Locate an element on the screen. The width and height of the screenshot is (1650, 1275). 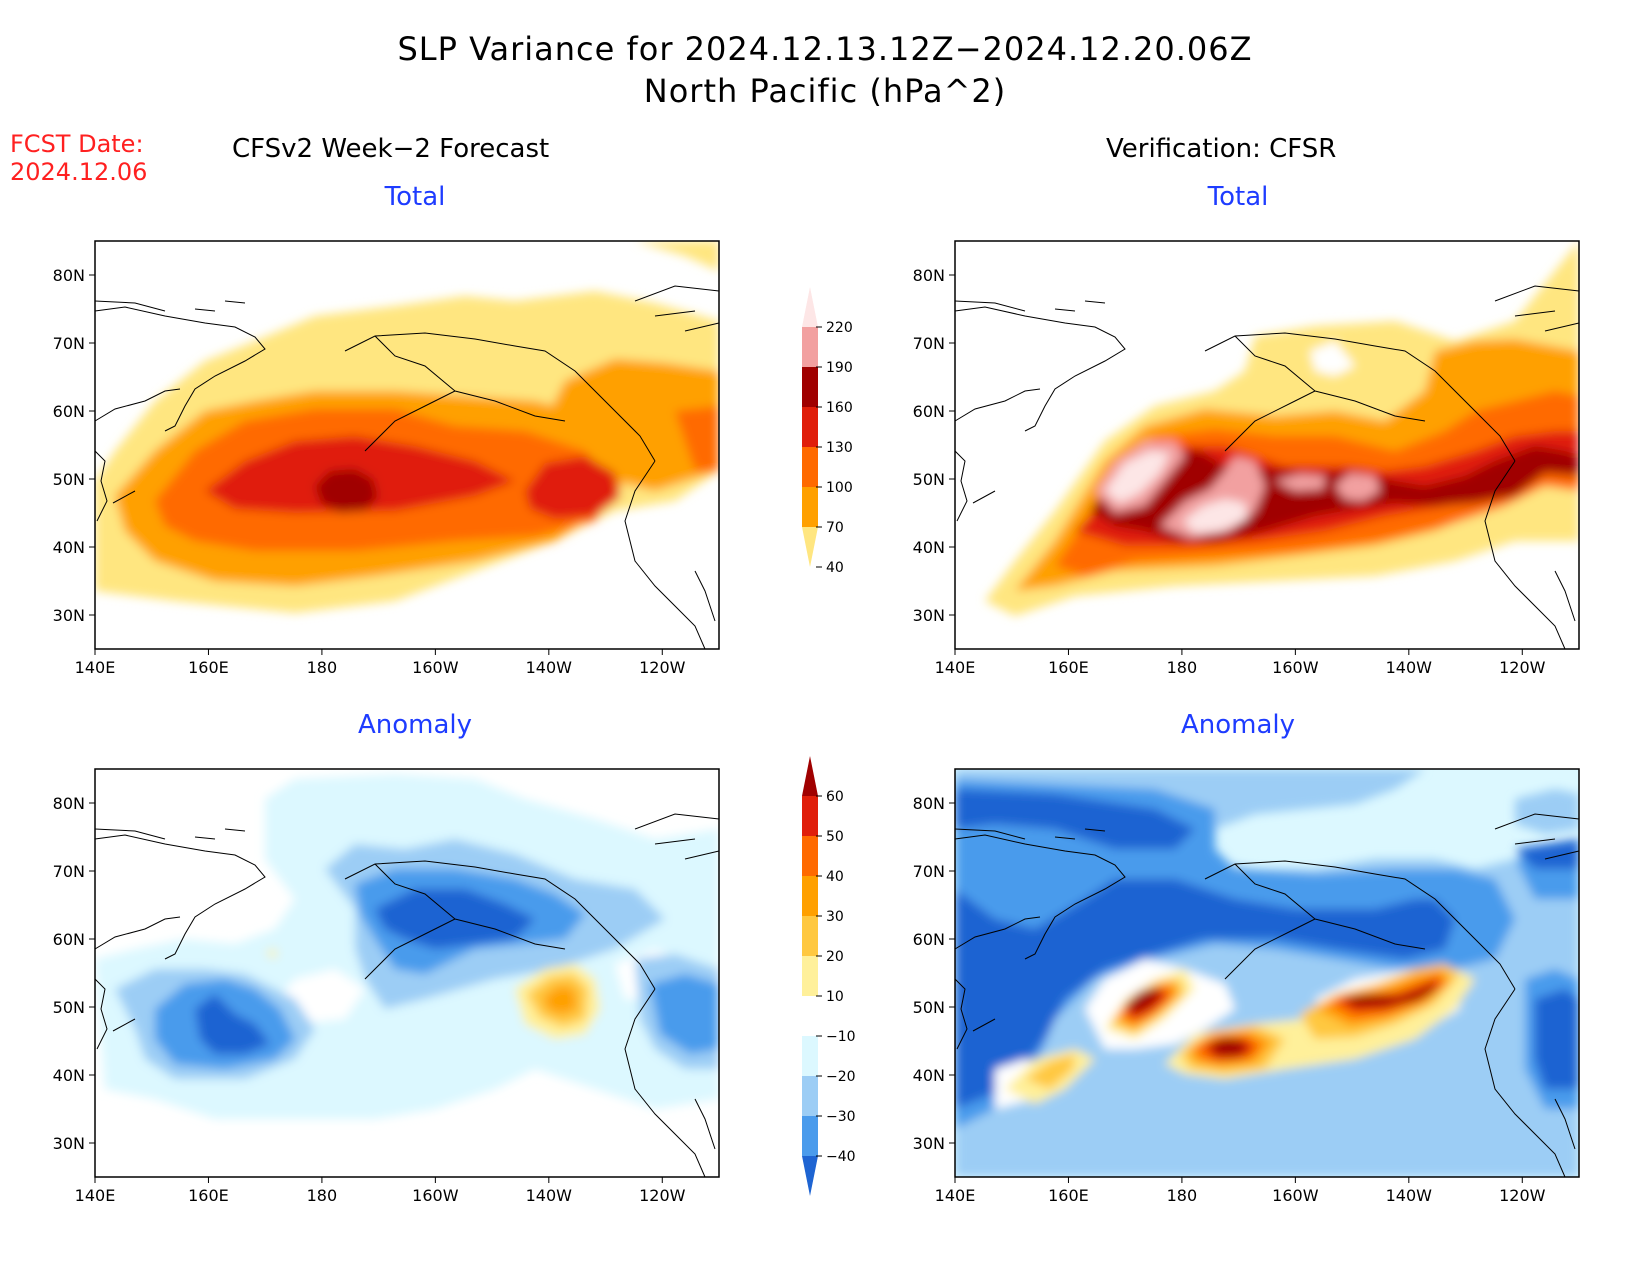
colorbar-label: −30 is located at coordinates (841, 1117).